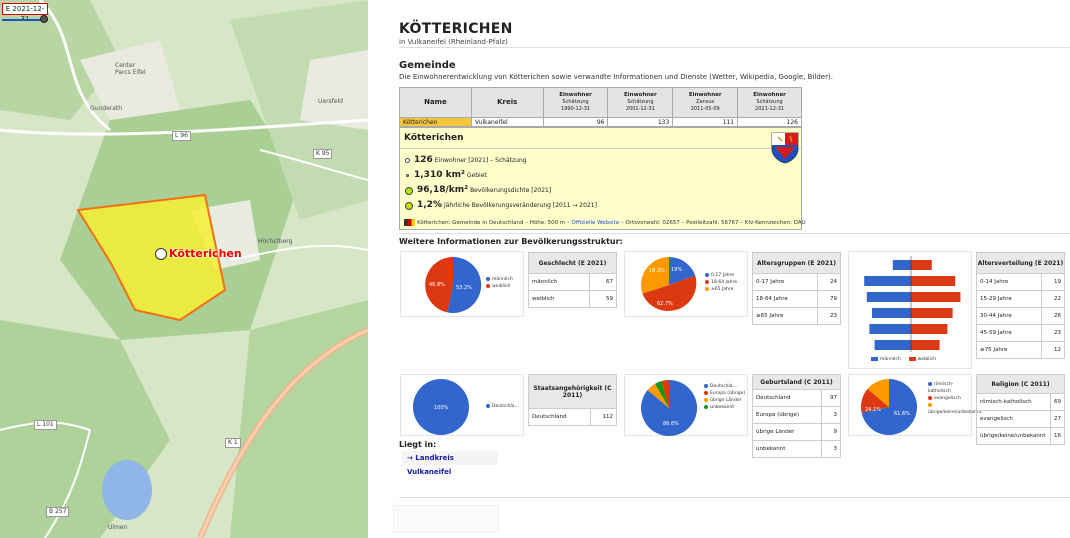 Image resolution: width=1070 pixels, height=538 pixels. What do you see at coordinates (507, 122) in the screenshot?
I see `cell-kreis: Vulkaneifel` at bounding box center [507, 122].